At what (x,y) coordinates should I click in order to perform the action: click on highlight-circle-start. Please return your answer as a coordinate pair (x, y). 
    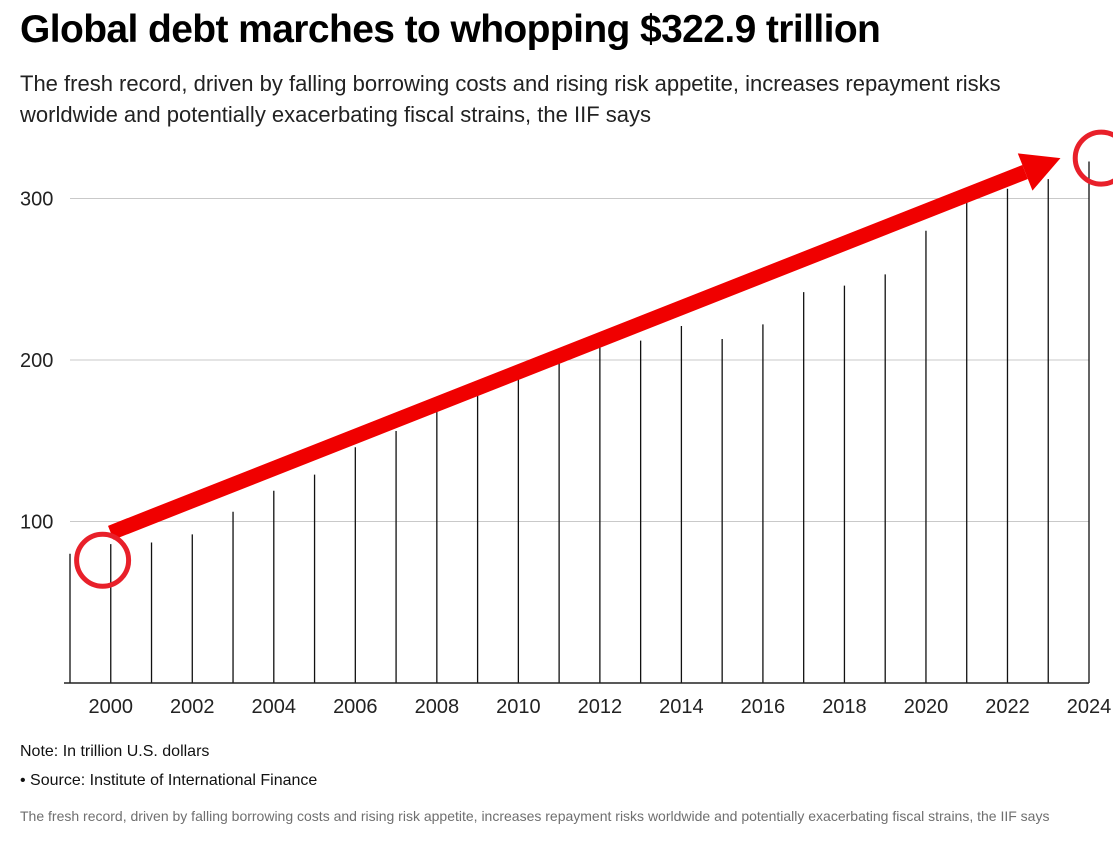
    Looking at the image, I should click on (103, 560).